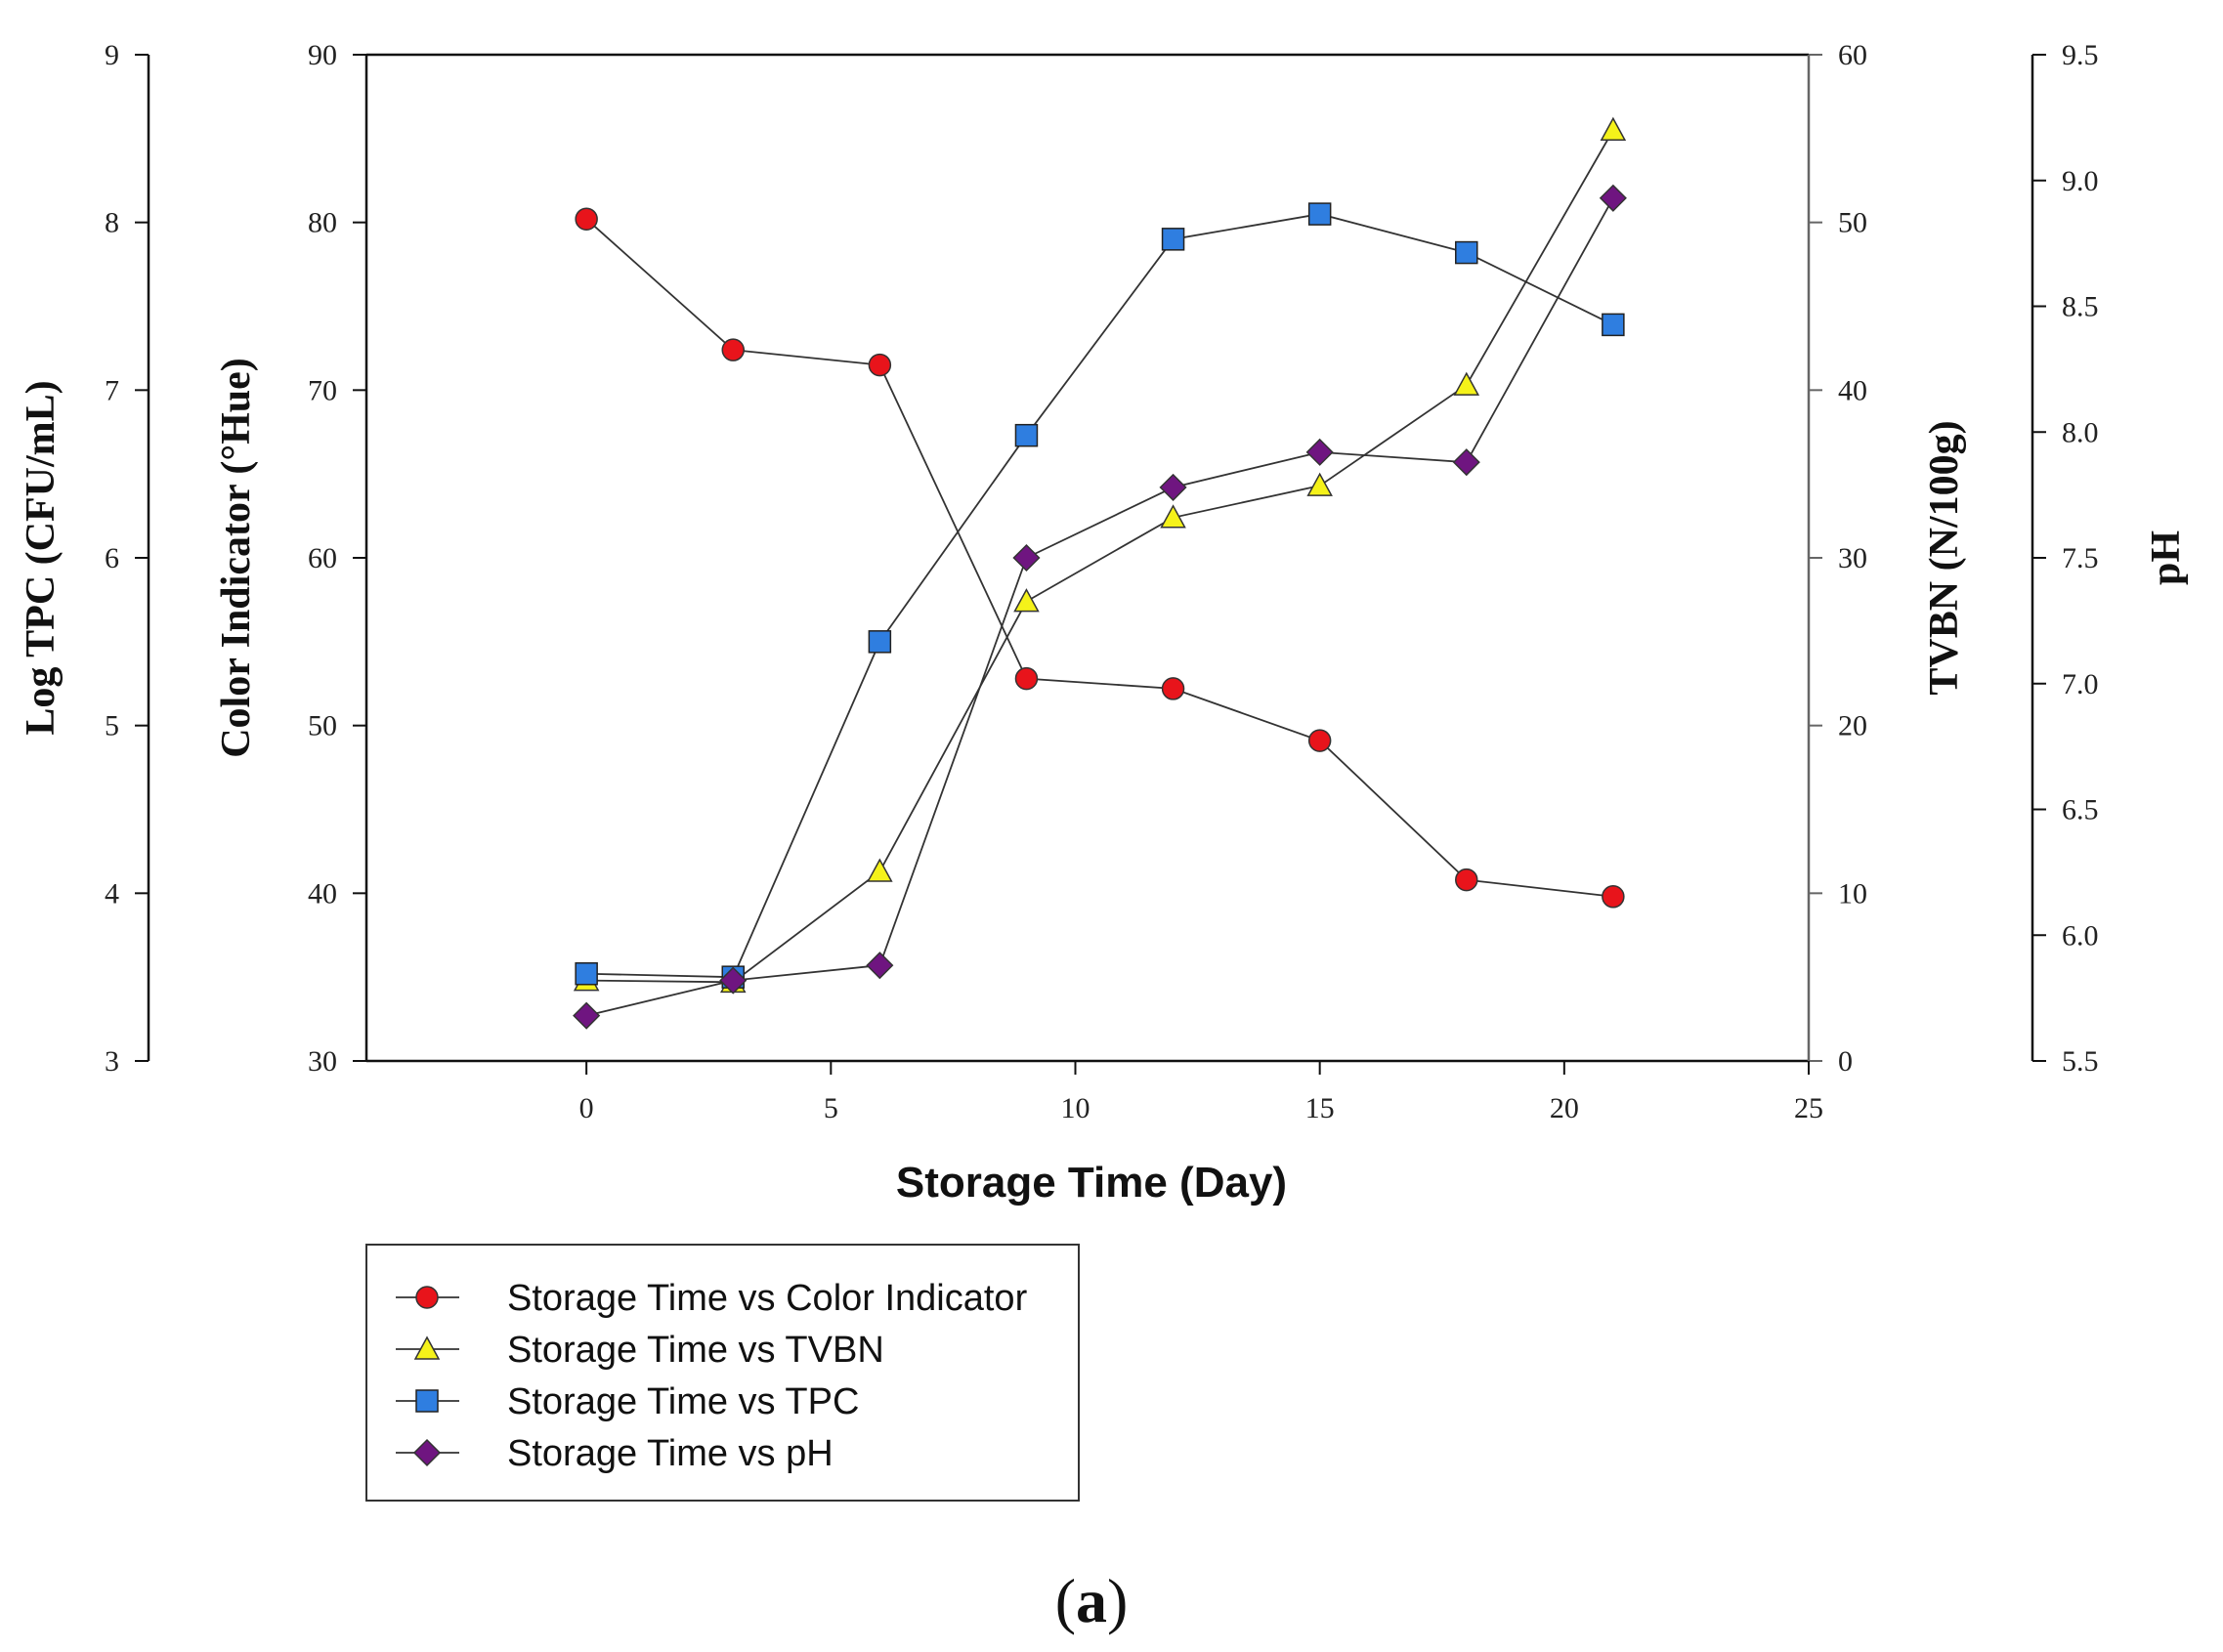 This screenshot has width=2223, height=1652. I want to click on legend-label-tvbn: Storage Time vs TVBN, so click(695, 1350).